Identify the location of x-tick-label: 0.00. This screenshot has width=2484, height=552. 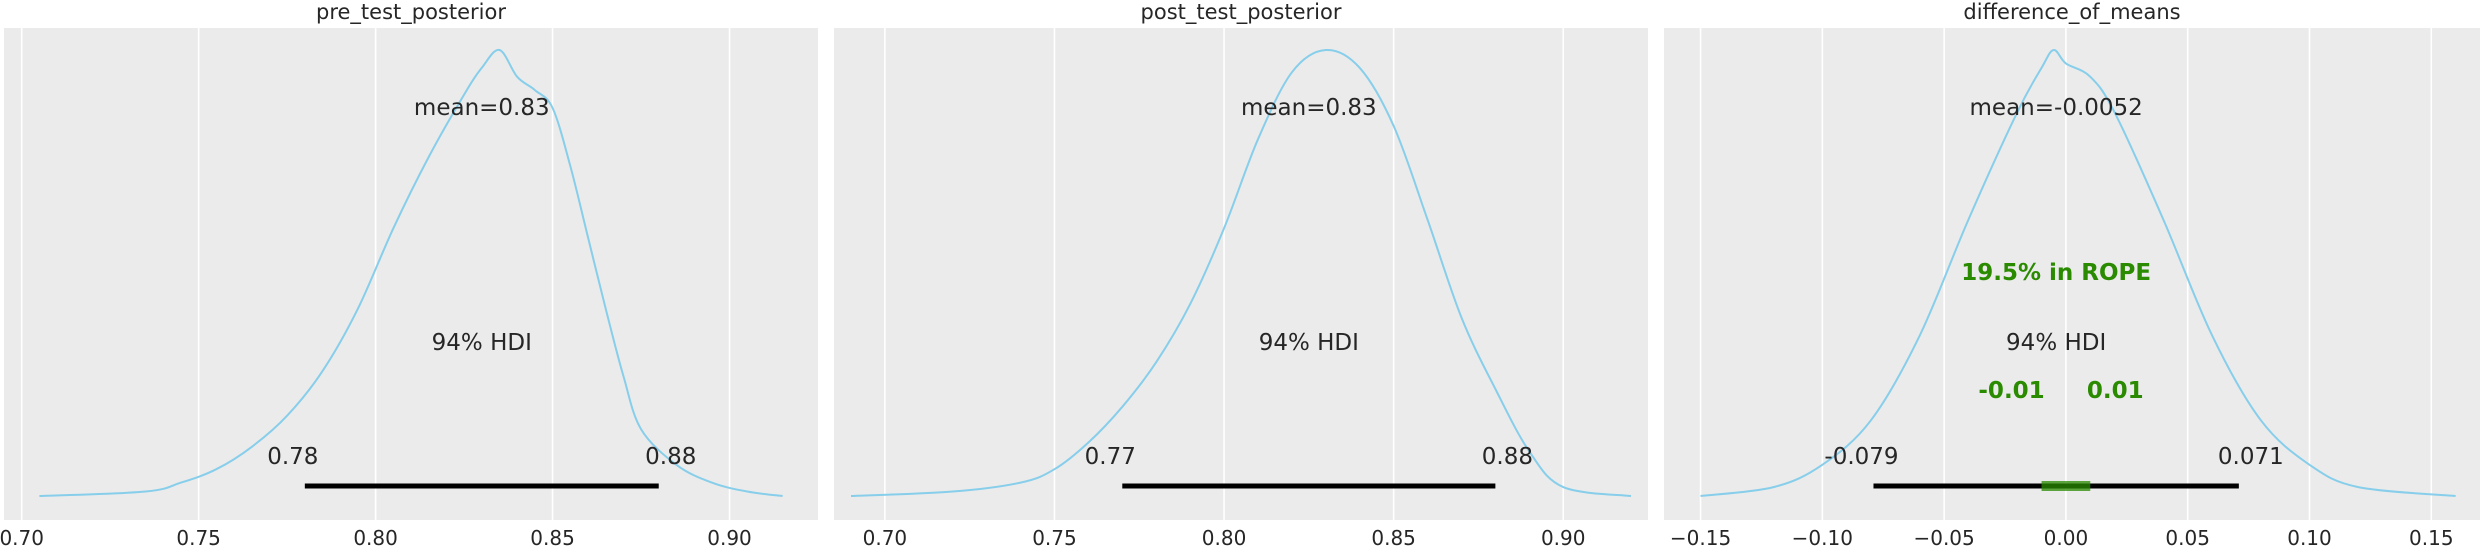
(2066, 538).